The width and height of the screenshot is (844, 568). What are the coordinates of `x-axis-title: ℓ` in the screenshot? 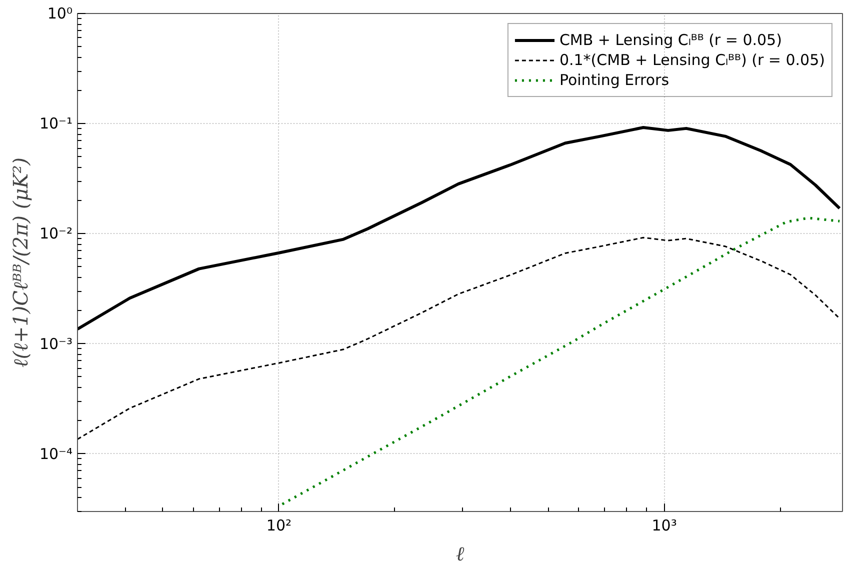 It's located at (460, 554).